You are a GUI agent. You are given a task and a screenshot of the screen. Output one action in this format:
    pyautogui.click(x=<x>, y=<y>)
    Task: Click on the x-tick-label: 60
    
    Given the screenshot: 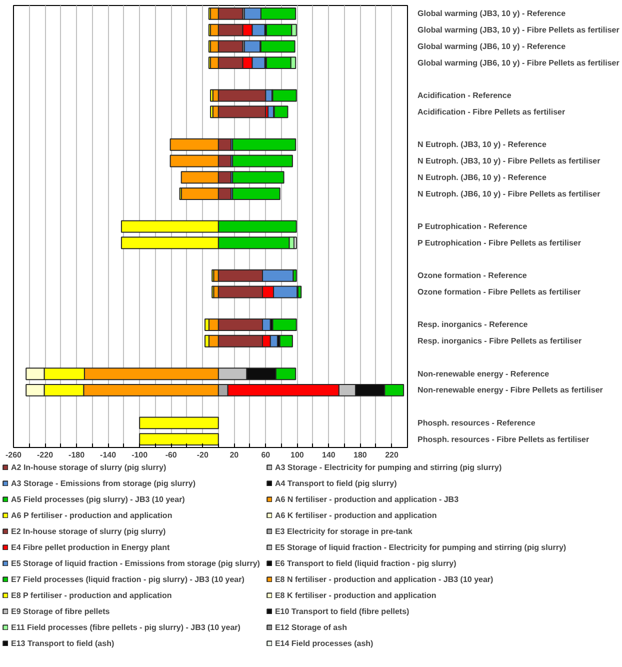 What is the action you would take?
    pyautogui.click(x=266, y=455)
    